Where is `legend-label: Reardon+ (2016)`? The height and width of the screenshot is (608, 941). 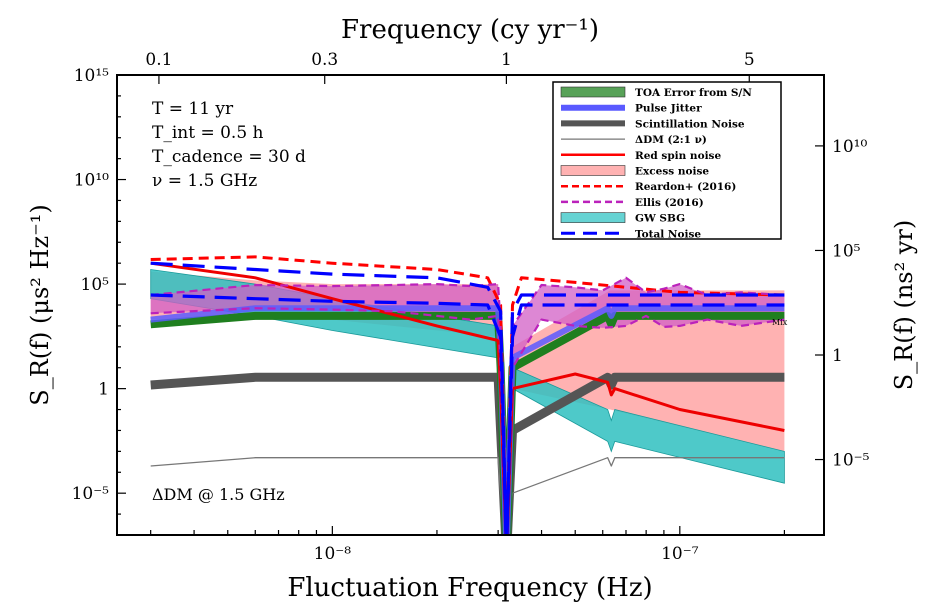
legend-label: Reardon+ (2016) is located at coordinates (685, 187).